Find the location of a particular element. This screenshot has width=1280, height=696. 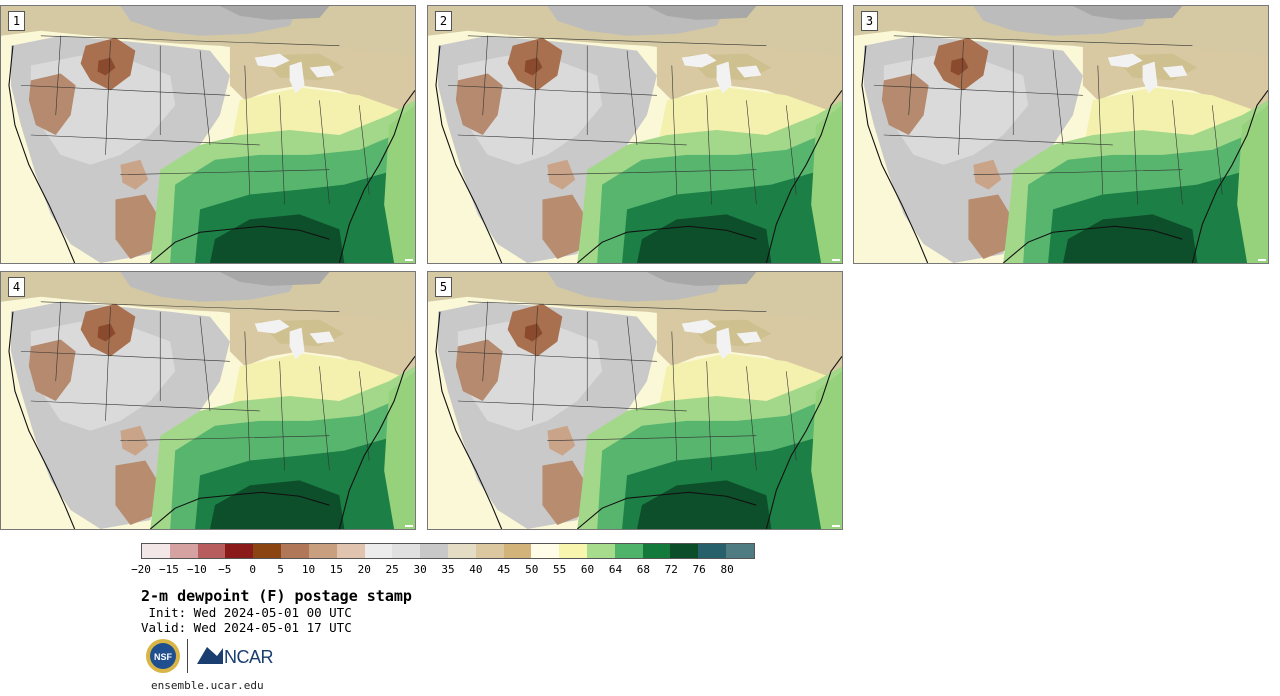

nsf-logo-text: NSF is located at coordinates (163, 657).